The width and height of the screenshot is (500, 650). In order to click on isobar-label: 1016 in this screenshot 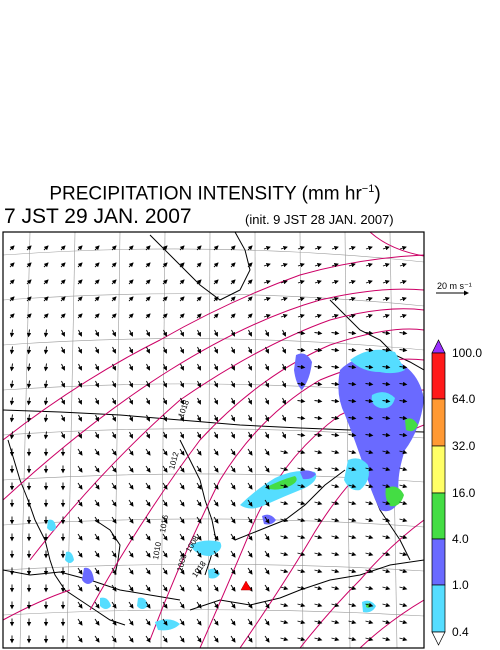, I will do `click(164, 524)`.